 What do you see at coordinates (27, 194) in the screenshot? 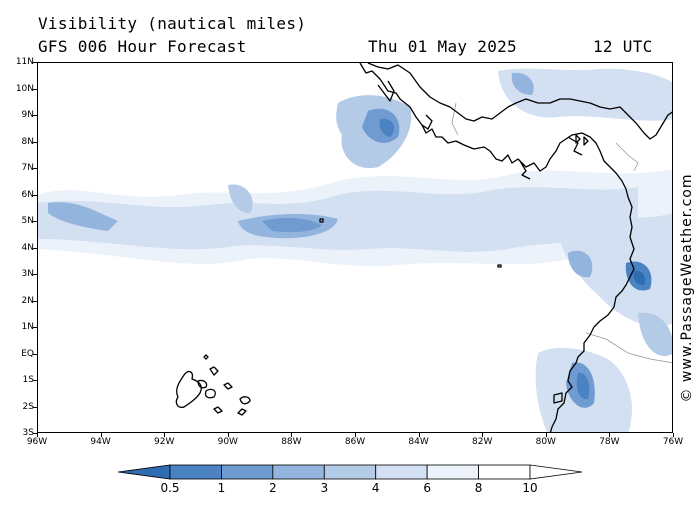
I see `latitude-label: 6N` at bounding box center [27, 194].